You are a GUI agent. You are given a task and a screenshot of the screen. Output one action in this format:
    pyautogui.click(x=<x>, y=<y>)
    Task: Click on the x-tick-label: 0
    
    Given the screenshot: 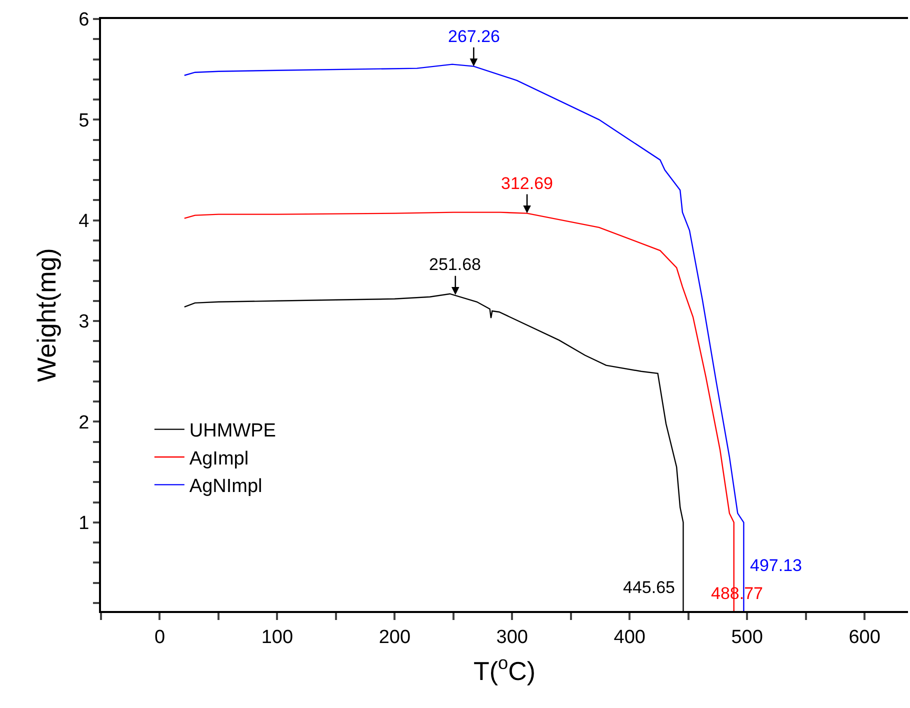 What is the action you would take?
    pyautogui.click(x=160, y=637)
    